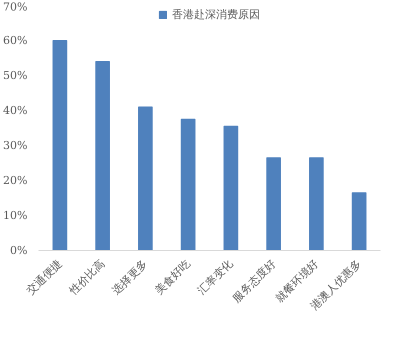 Image resolution: width=403 pixels, height=345 pixels. I want to click on y-tick-label: 50%, so click(15, 75).